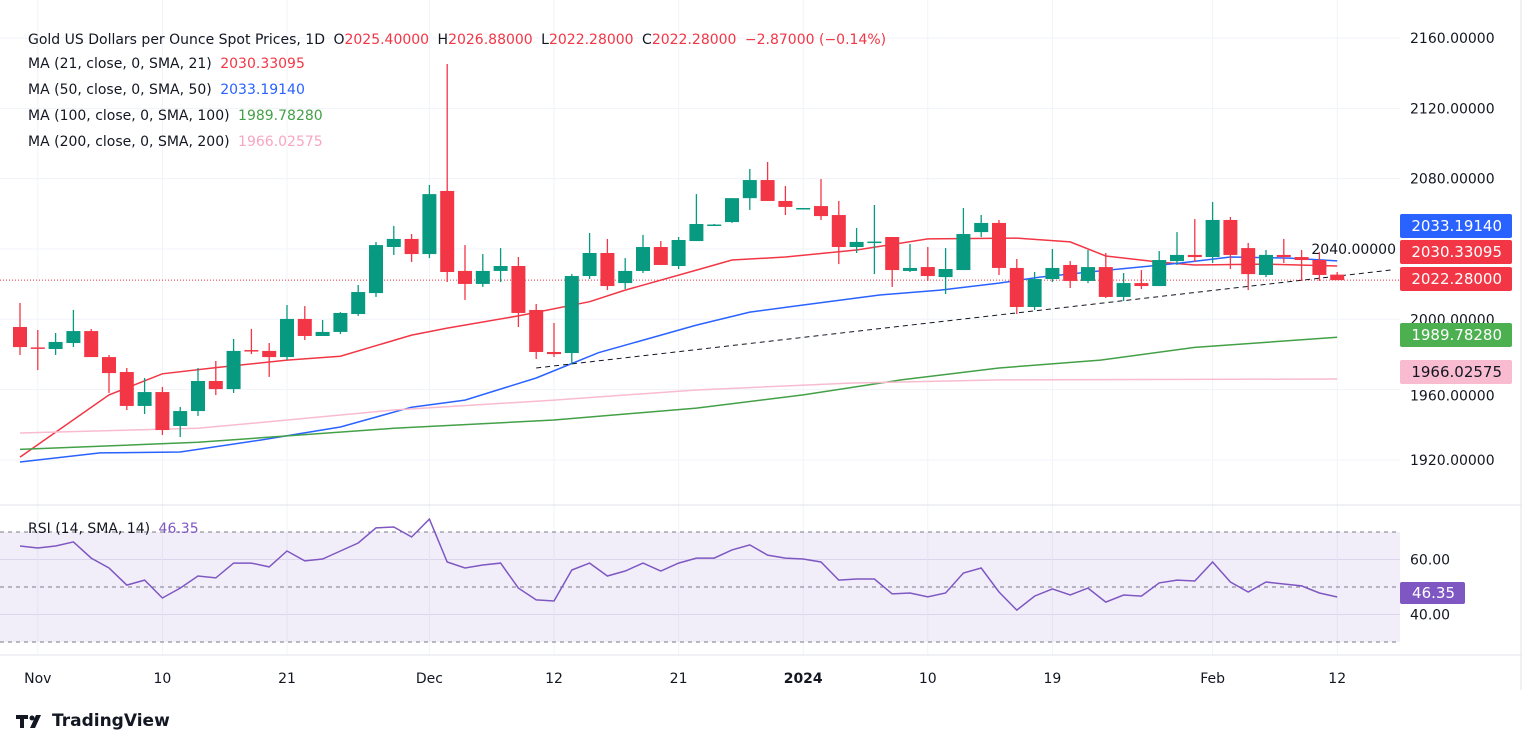 This screenshot has height=750, width=1536. Describe the element at coordinates (93, 721) in the screenshot. I see `tradingview-logo: TradingView` at that location.